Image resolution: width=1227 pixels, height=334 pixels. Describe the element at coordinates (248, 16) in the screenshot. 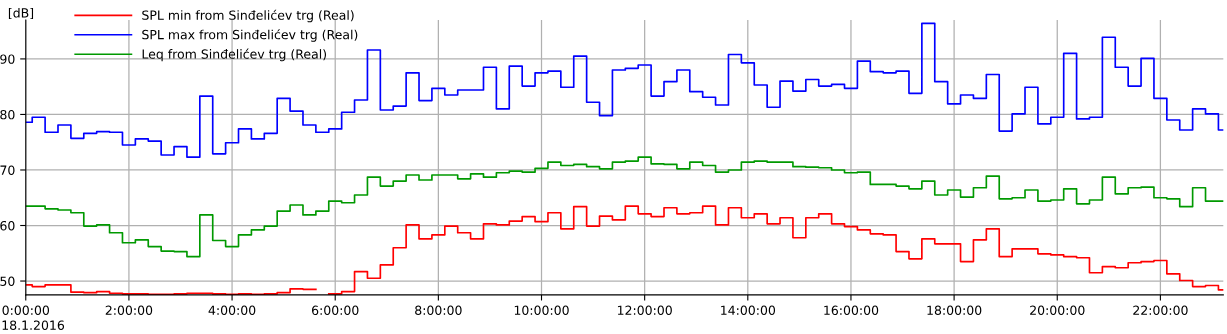

I see `legend-label: SPL min from Sinđelićev trg (Real)` at that location.